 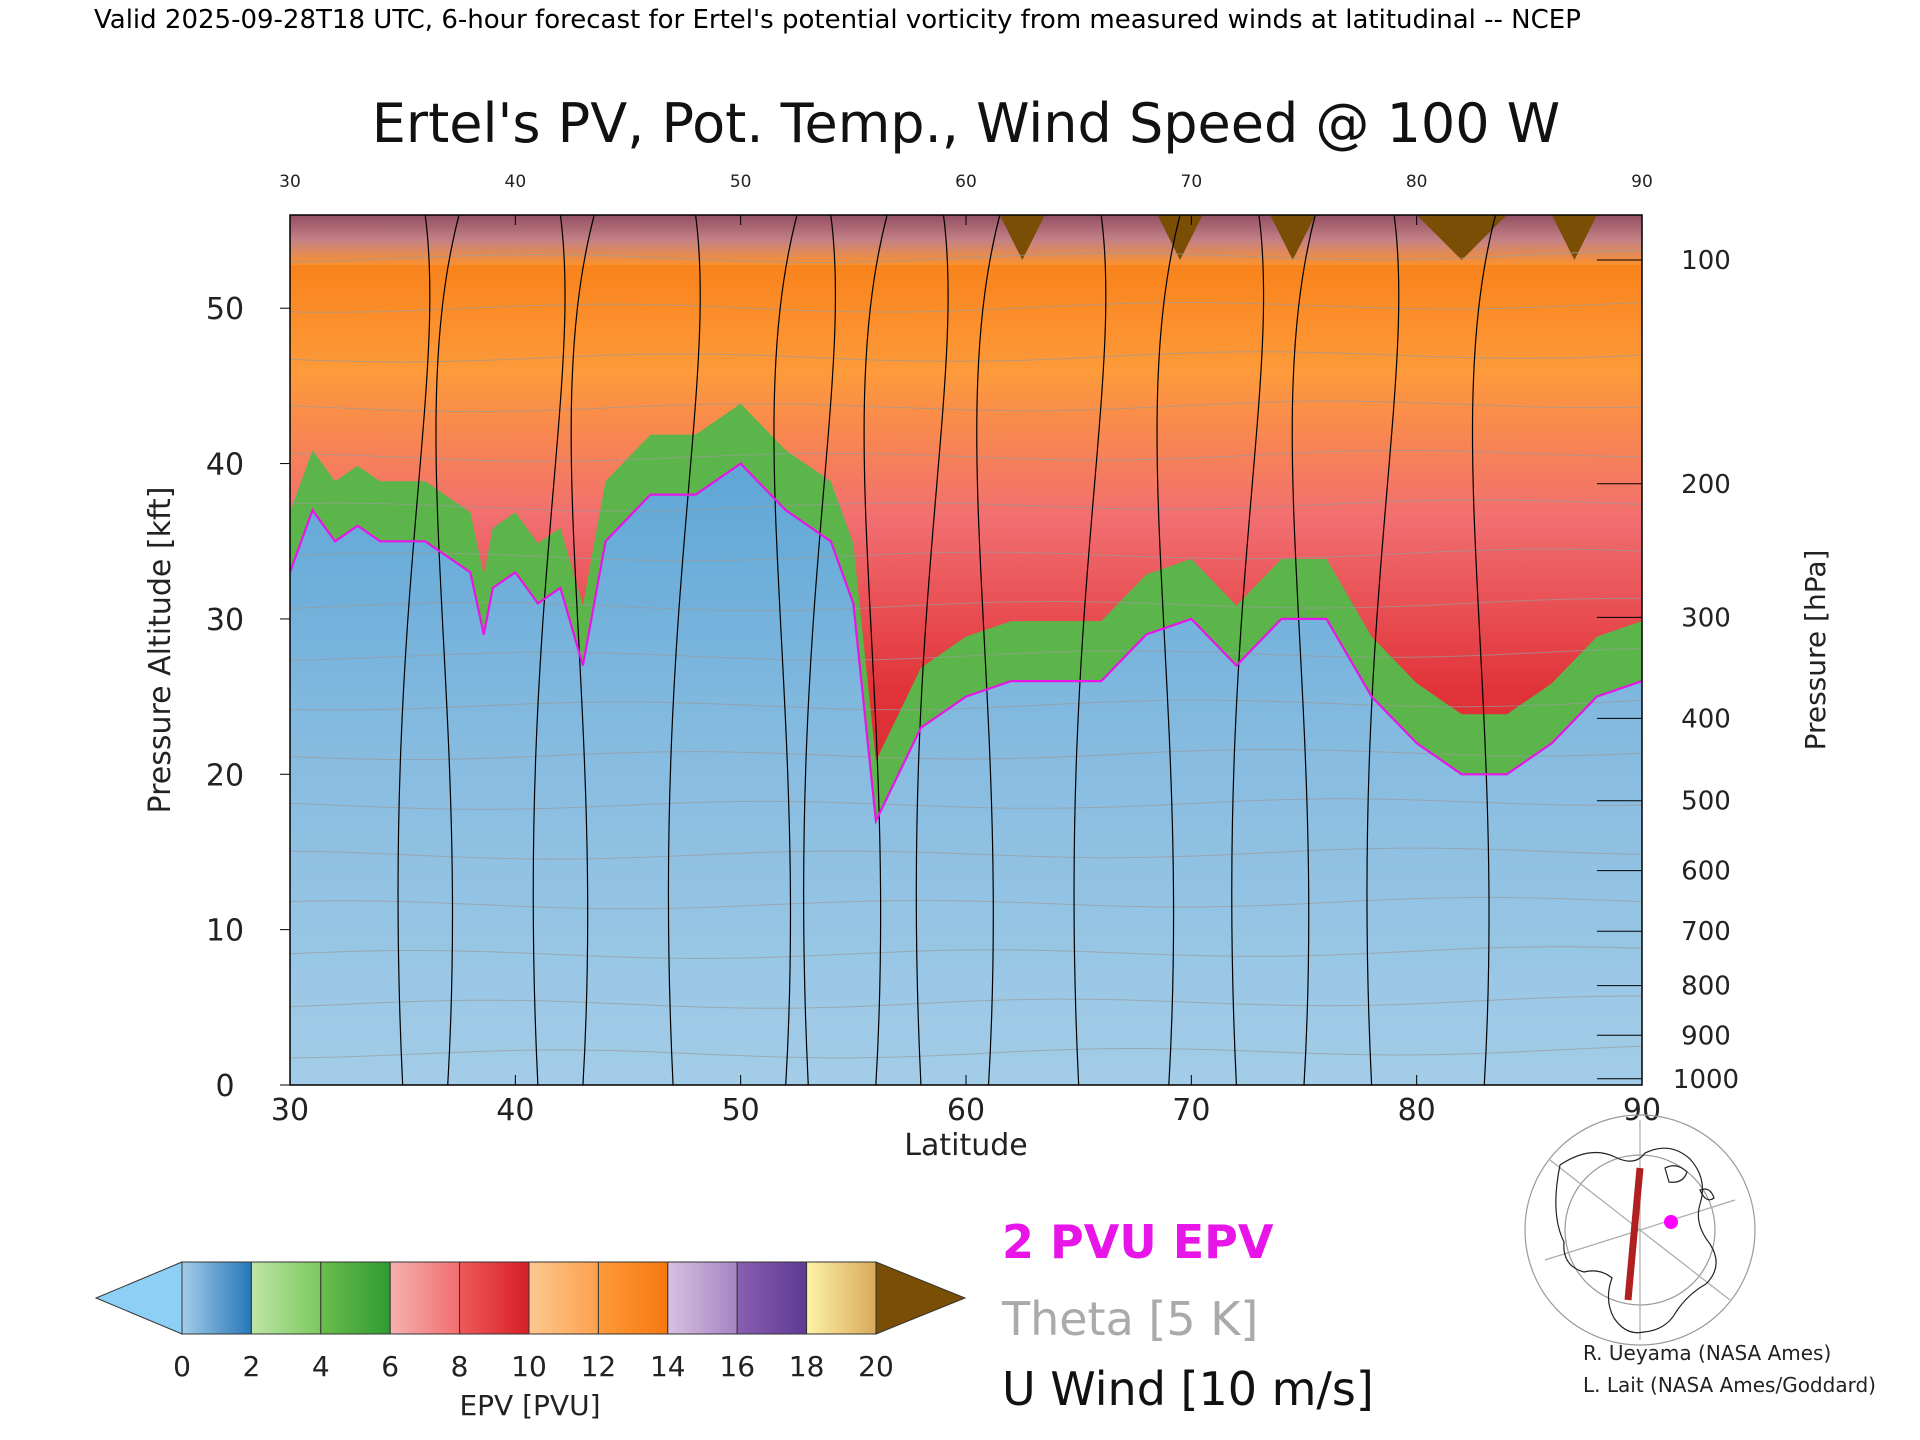 I want to click on x-tick-label-top: 60, so click(x=966, y=182).